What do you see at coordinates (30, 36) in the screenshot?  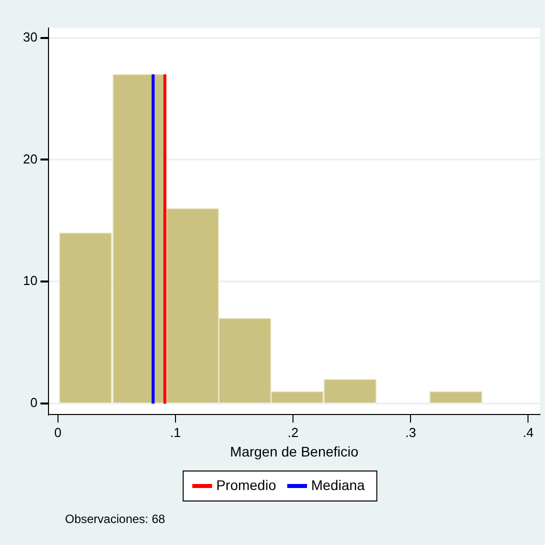 I see `y-tick-label: 30` at bounding box center [30, 36].